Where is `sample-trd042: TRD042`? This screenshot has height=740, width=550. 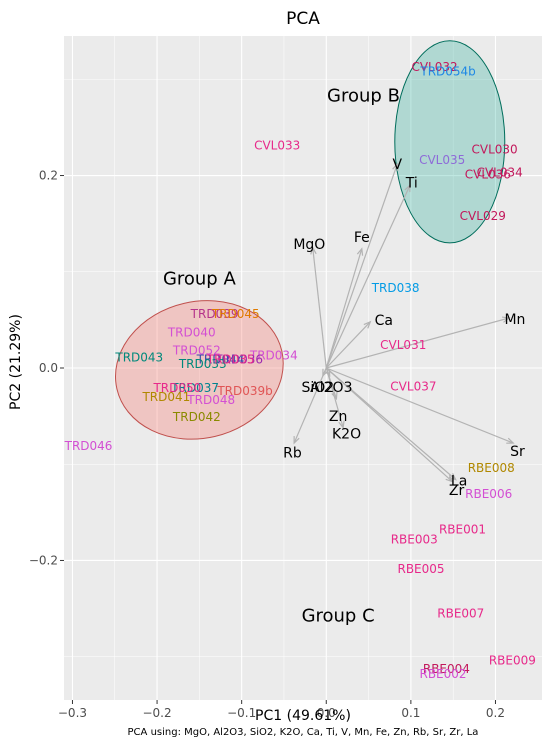 sample-trd042: TRD042 is located at coordinates (196, 417).